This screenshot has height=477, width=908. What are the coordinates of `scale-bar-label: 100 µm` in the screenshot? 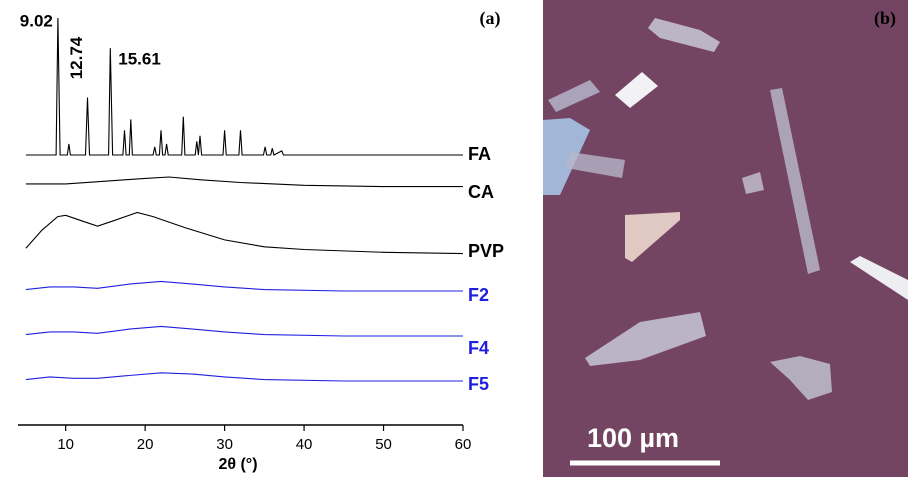 It's located at (633, 438).